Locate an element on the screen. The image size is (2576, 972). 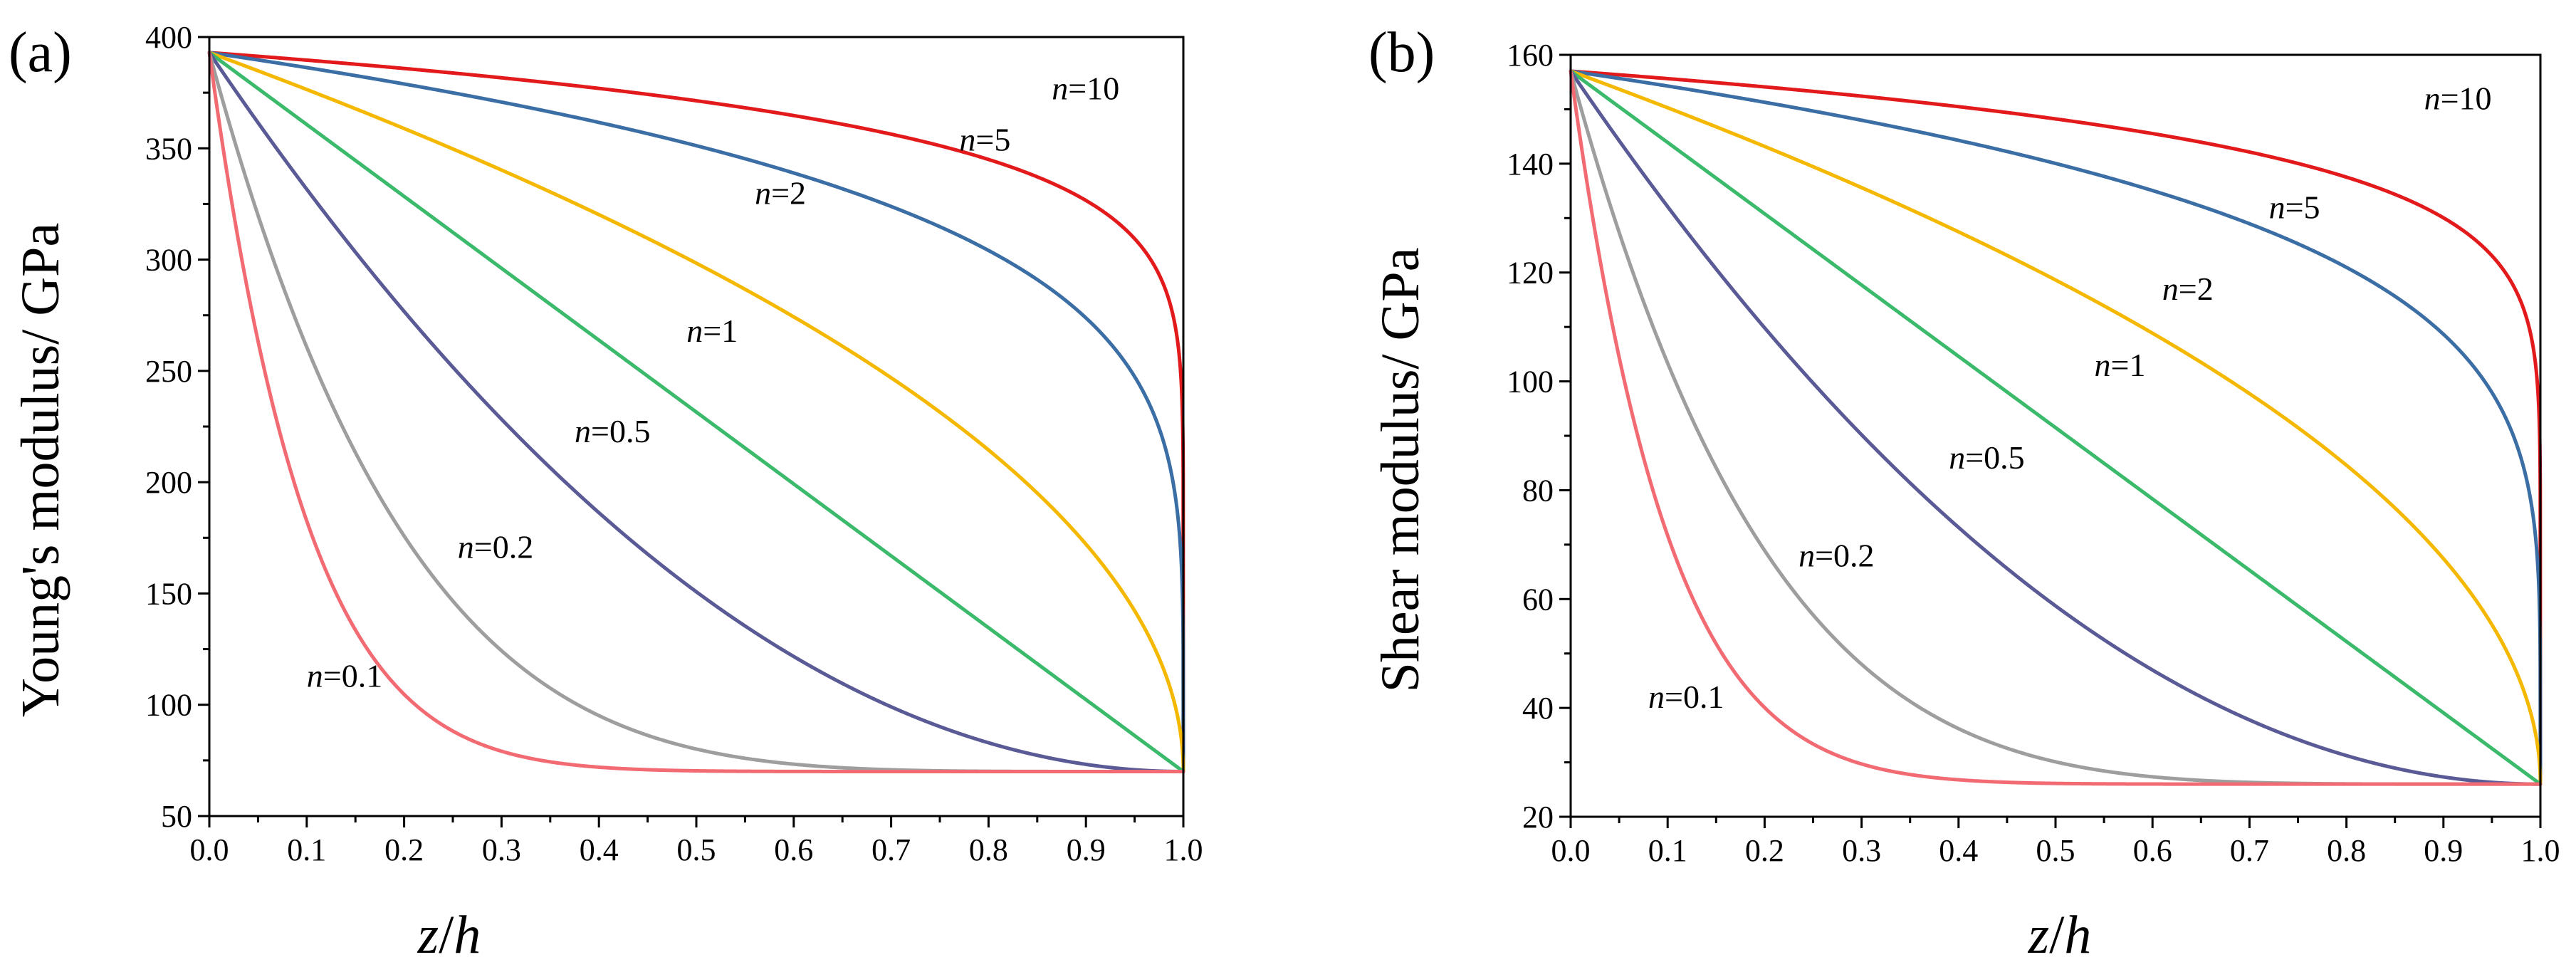
x-tick-label-b: 0.4 is located at coordinates (1958, 850).